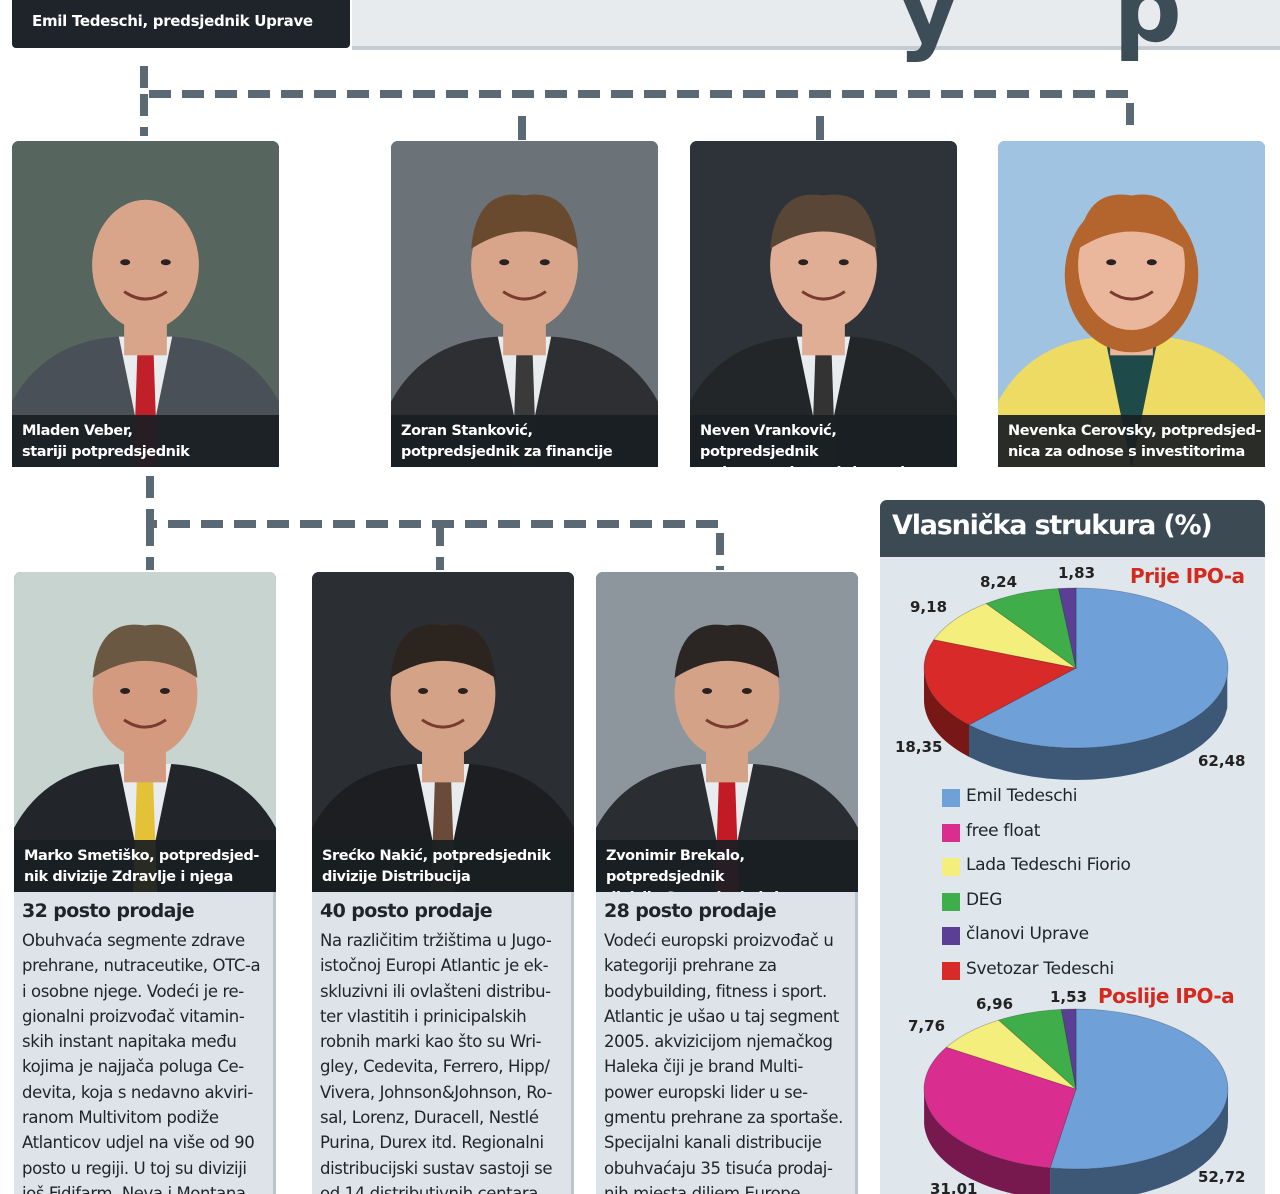 Image resolution: width=1280 pixels, height=1194 pixels. Describe the element at coordinates (108, 911) in the screenshot. I see `division-share-title: 32 posto prodaje` at that location.